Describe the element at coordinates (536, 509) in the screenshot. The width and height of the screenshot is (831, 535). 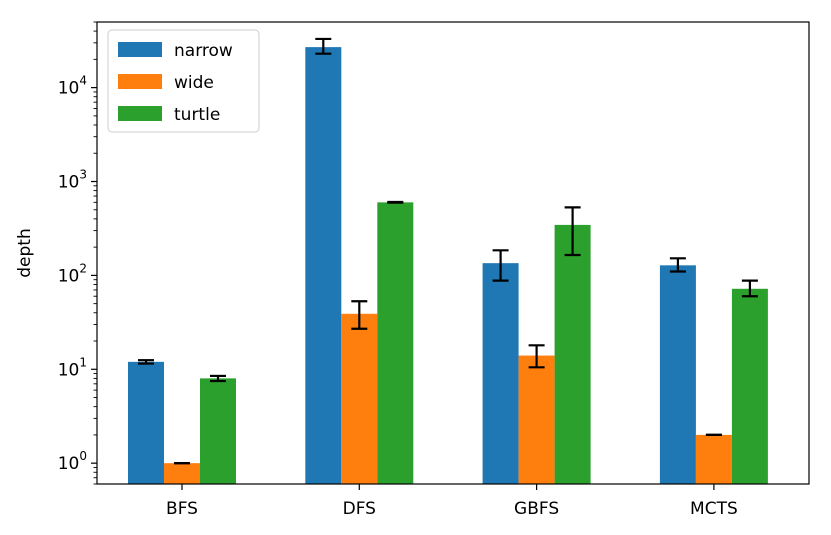
I see `x-tick-label-gbfs: GBFS` at that location.